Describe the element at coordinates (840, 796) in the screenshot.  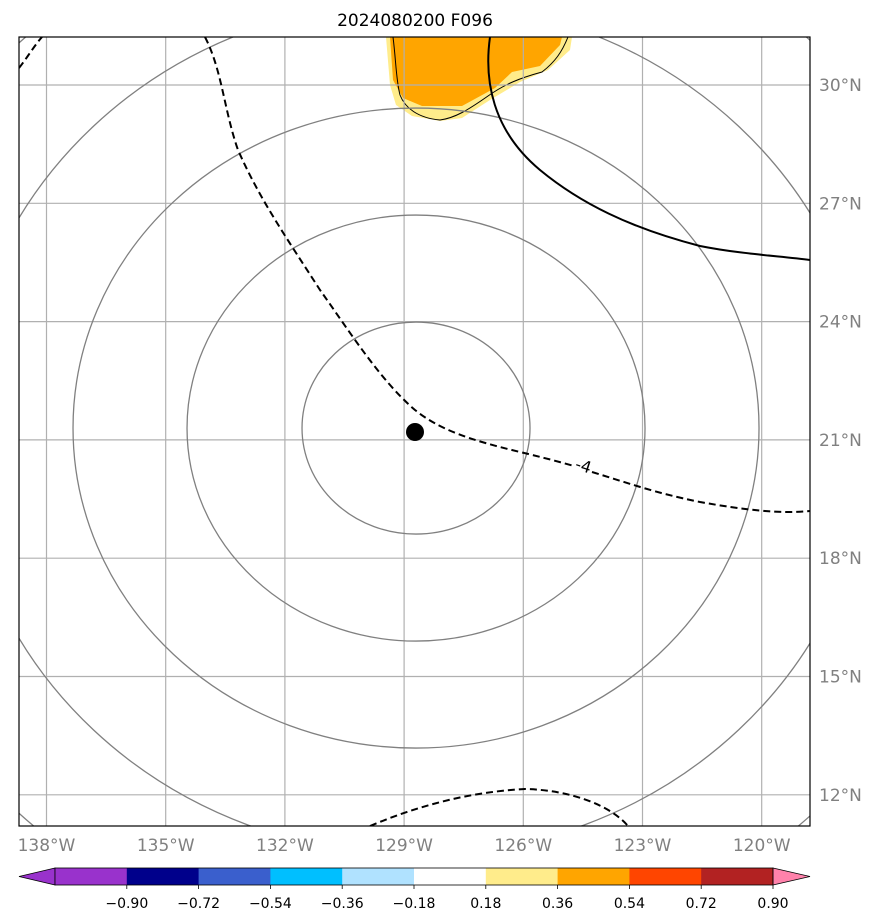
I see `latitude-tick-label: 12°N` at that location.